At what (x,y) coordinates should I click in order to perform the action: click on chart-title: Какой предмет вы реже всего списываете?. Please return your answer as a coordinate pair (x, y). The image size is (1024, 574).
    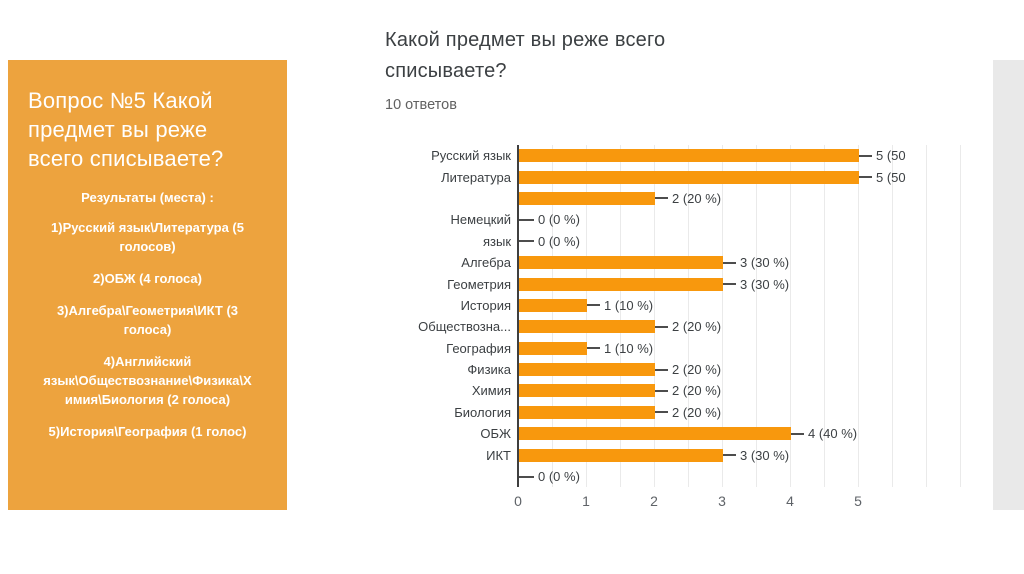
    Looking at the image, I should click on (689, 56).